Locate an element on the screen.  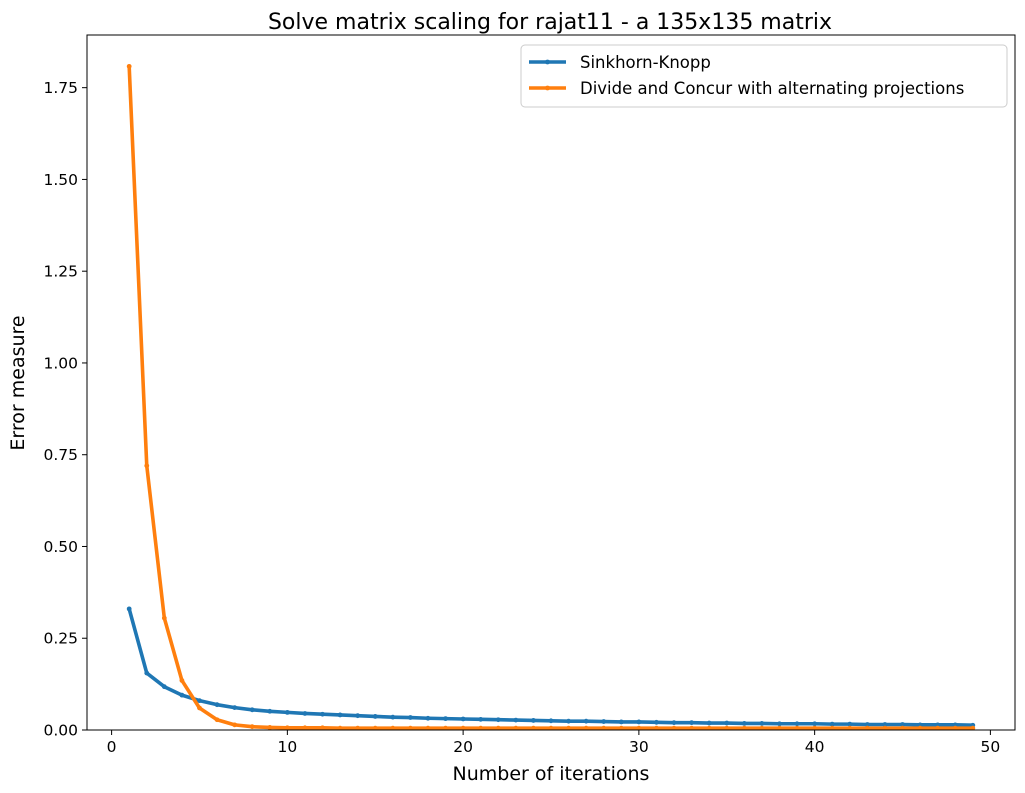
y-tick-label: 1.50 is located at coordinates (60, 180).